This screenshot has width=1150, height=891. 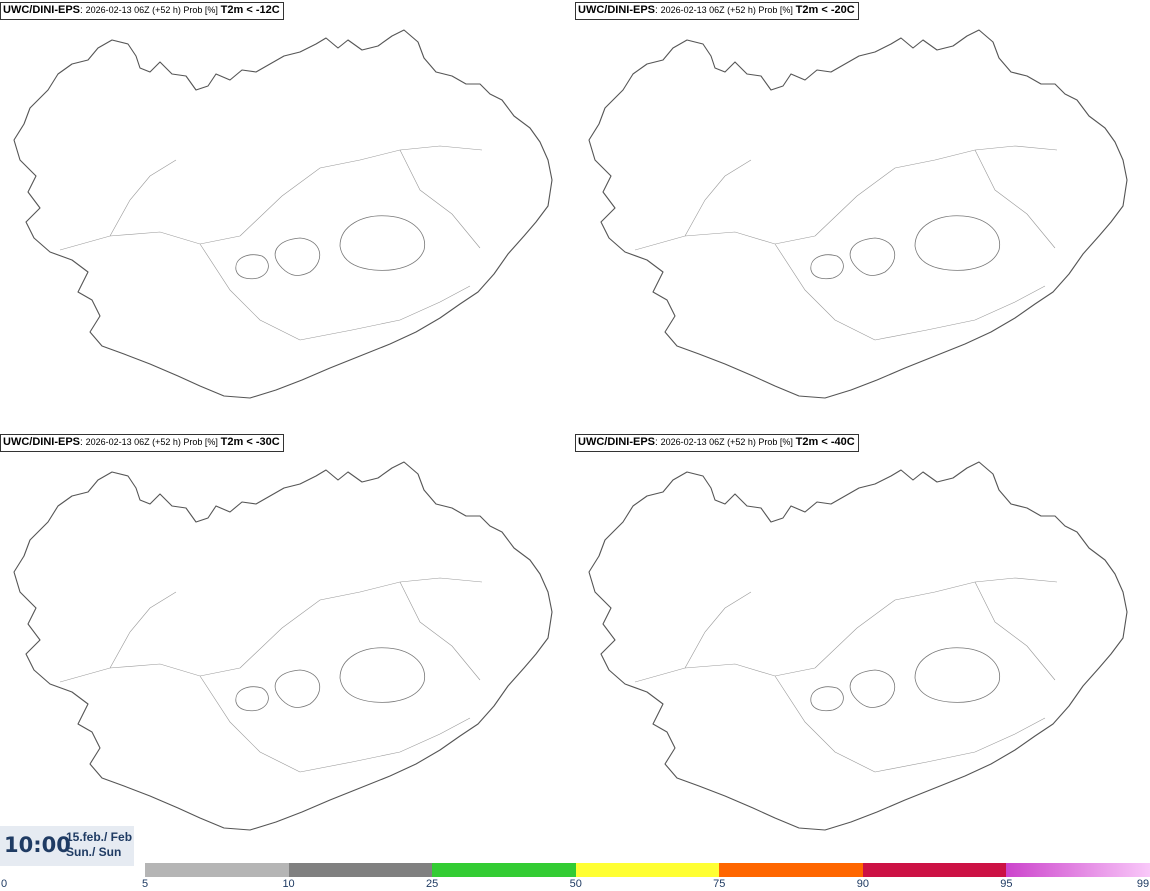 I want to click on valid-time-box: 10:00 15.feb./ Feb Sun./ Sun, so click(x=67, y=846).